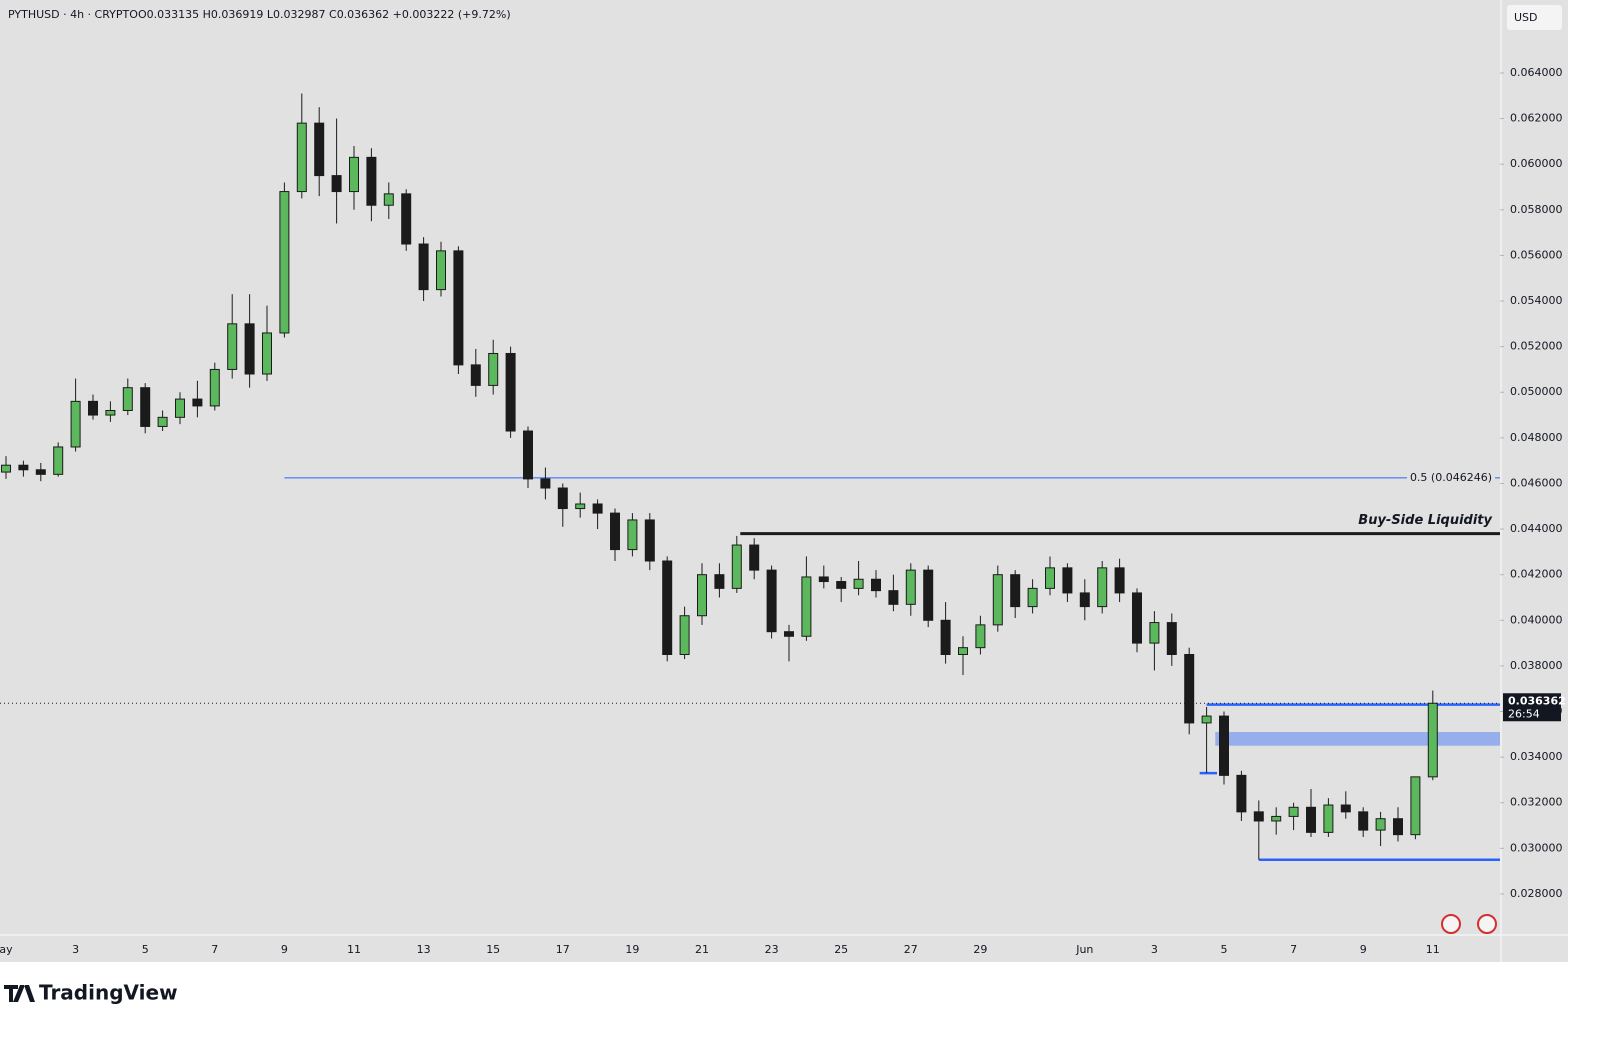  I want to click on fvg-zone, so click(1357, 739).